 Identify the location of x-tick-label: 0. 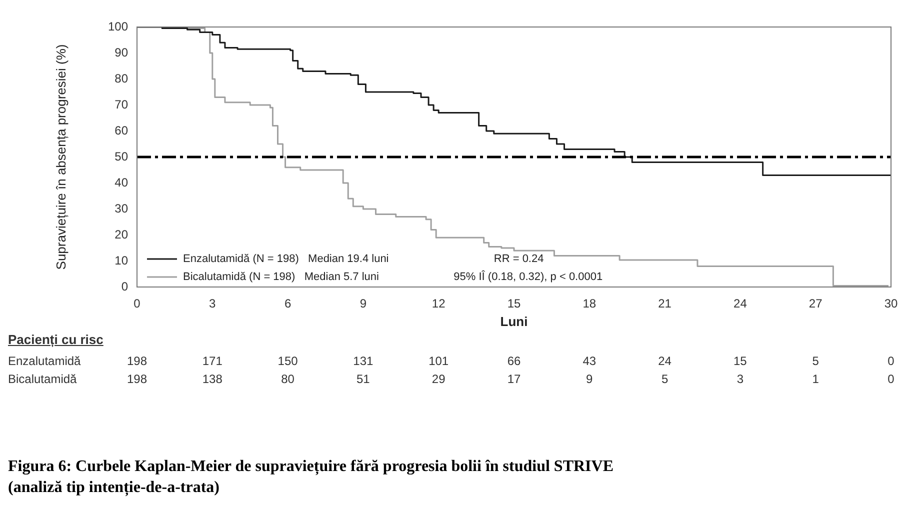
(137, 303).